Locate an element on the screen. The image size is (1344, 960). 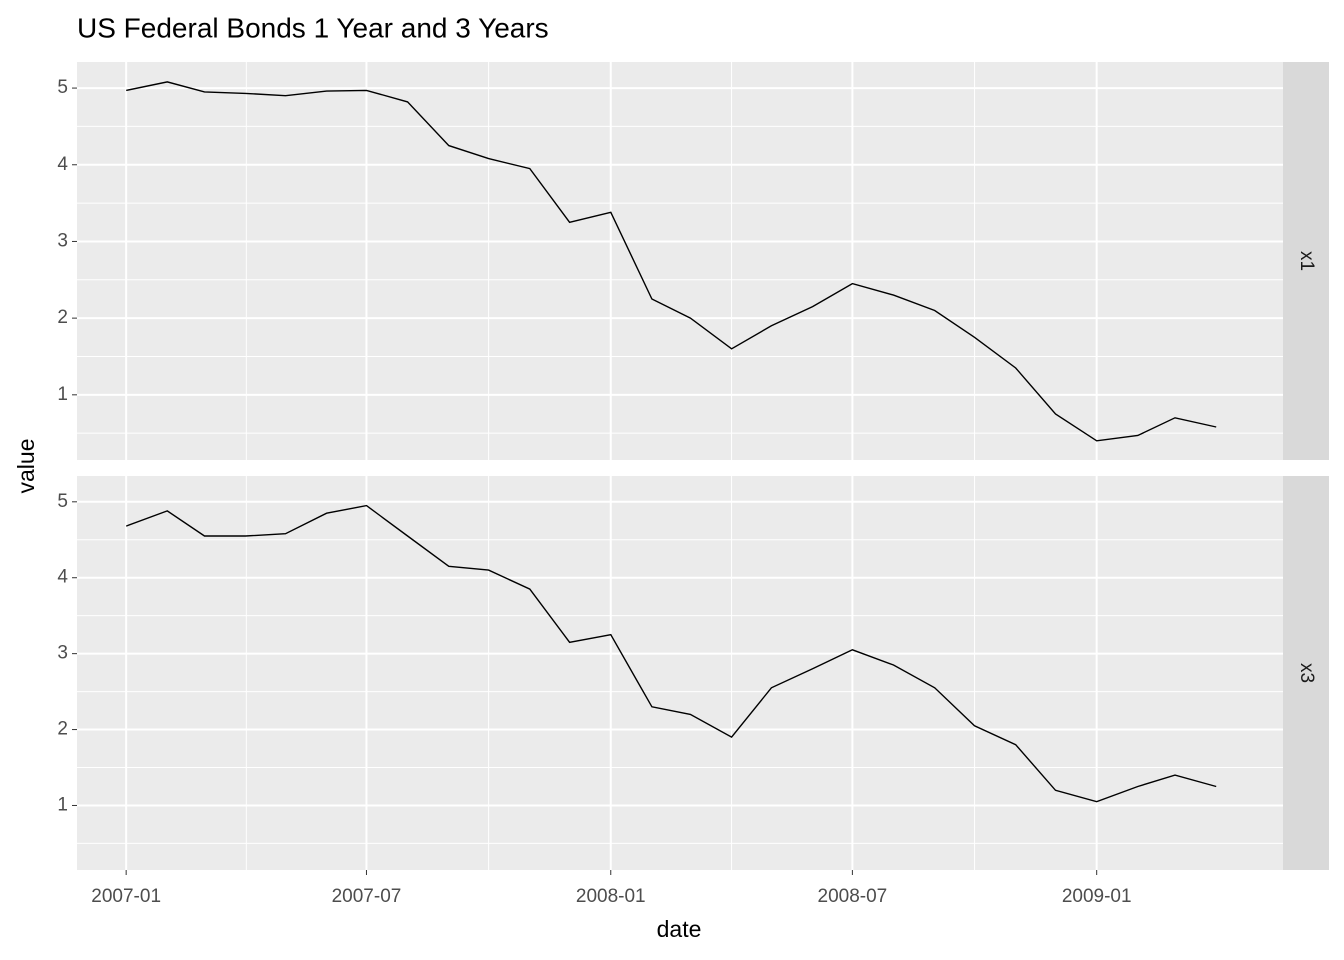
y-axis-title: value is located at coordinates (26, 466).